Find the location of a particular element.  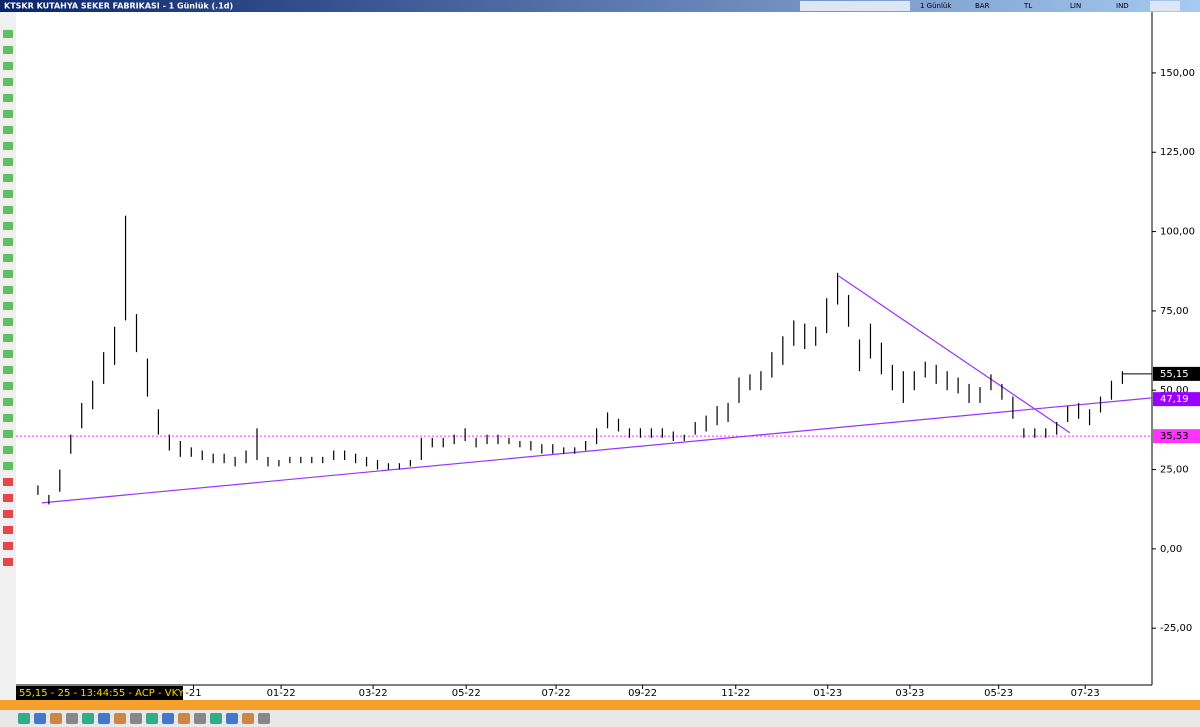

x-tick-label: 11-22 is located at coordinates (735, 693).